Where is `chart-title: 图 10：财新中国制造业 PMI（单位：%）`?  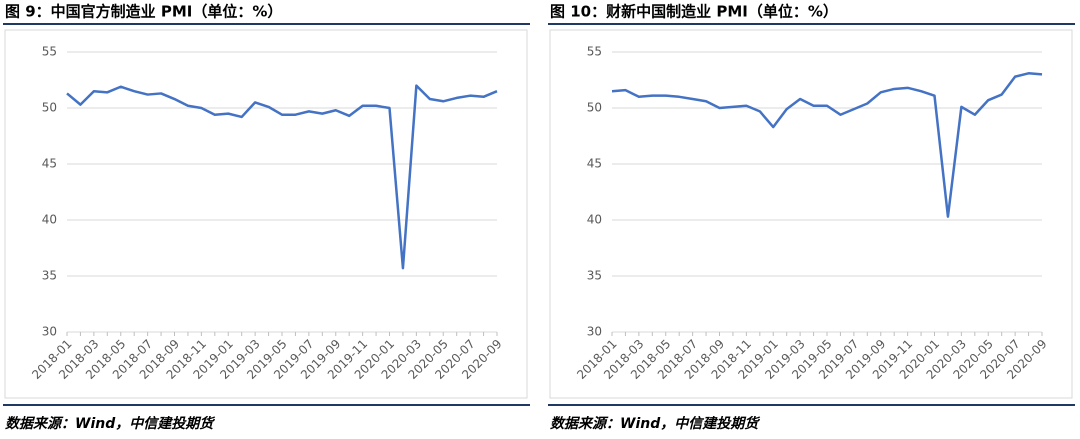 chart-title: 图 10：财新中国制造业 PMI（单位：%） is located at coordinates (694, 12).